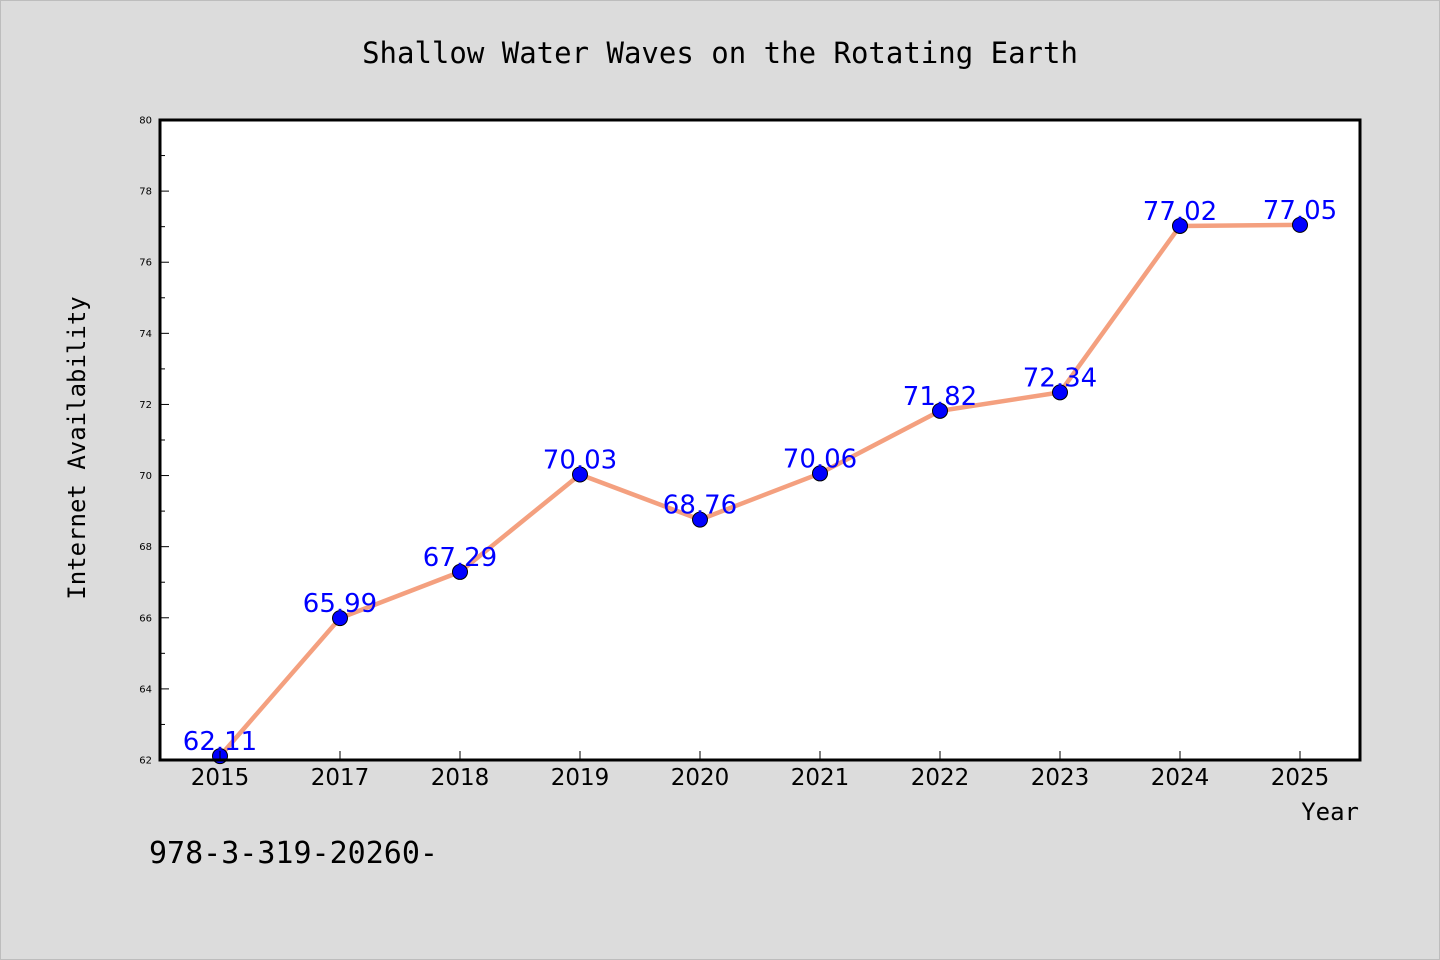 The width and height of the screenshot is (1440, 960). What do you see at coordinates (1300, 778) in the screenshot?
I see `x-tick-label: 2025` at bounding box center [1300, 778].